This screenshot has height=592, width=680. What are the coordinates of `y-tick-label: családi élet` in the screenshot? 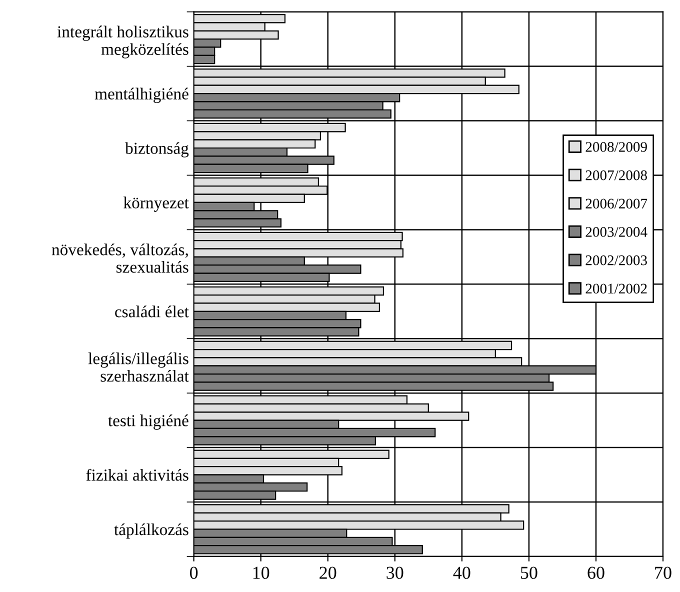 It's located at (152, 312).